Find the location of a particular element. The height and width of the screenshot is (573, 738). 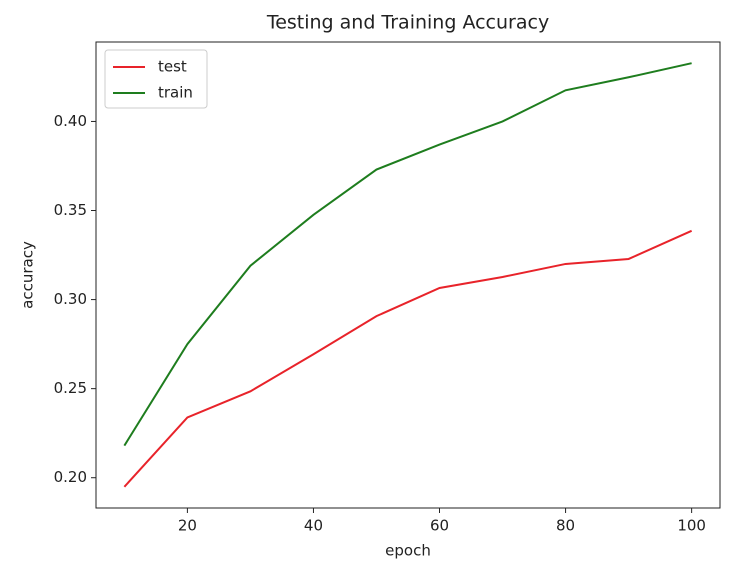

legend-label: train is located at coordinates (175, 93).